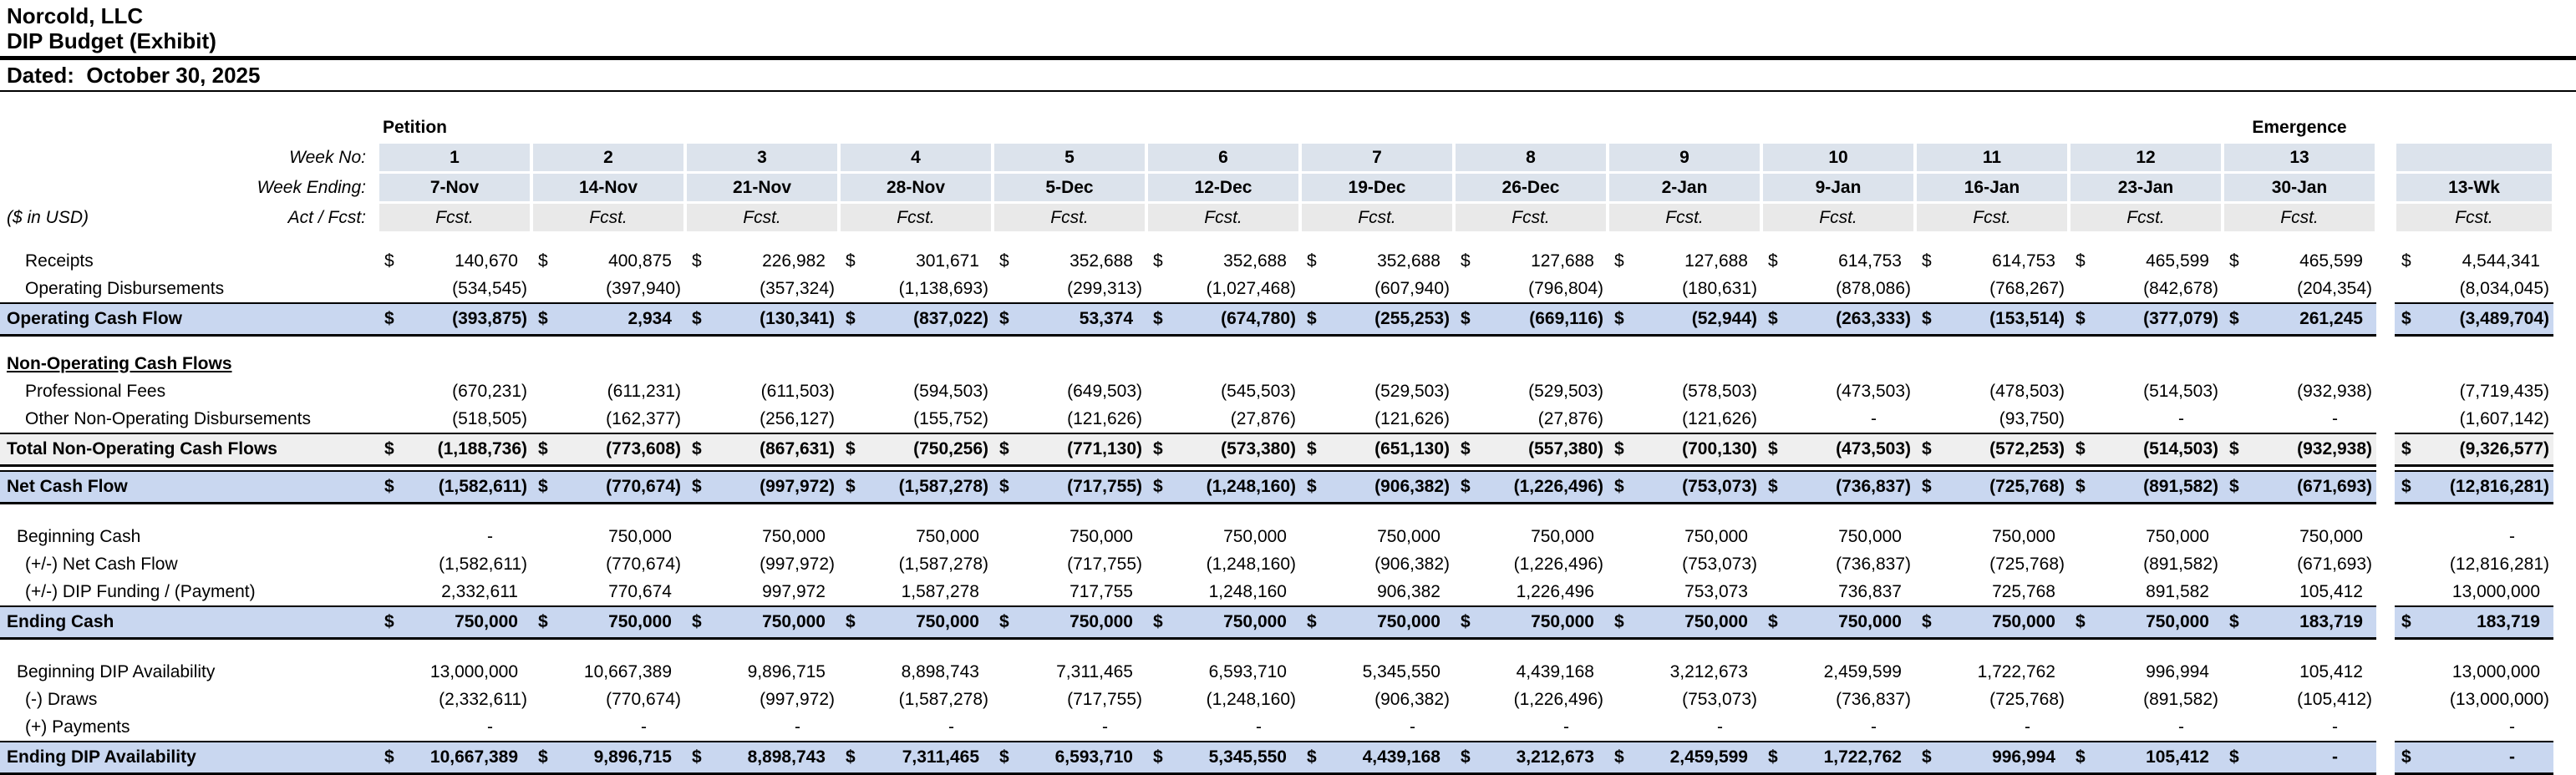  Describe the element at coordinates (940, 671) in the screenshot. I see `cell-value: 8,898,743` at that location.